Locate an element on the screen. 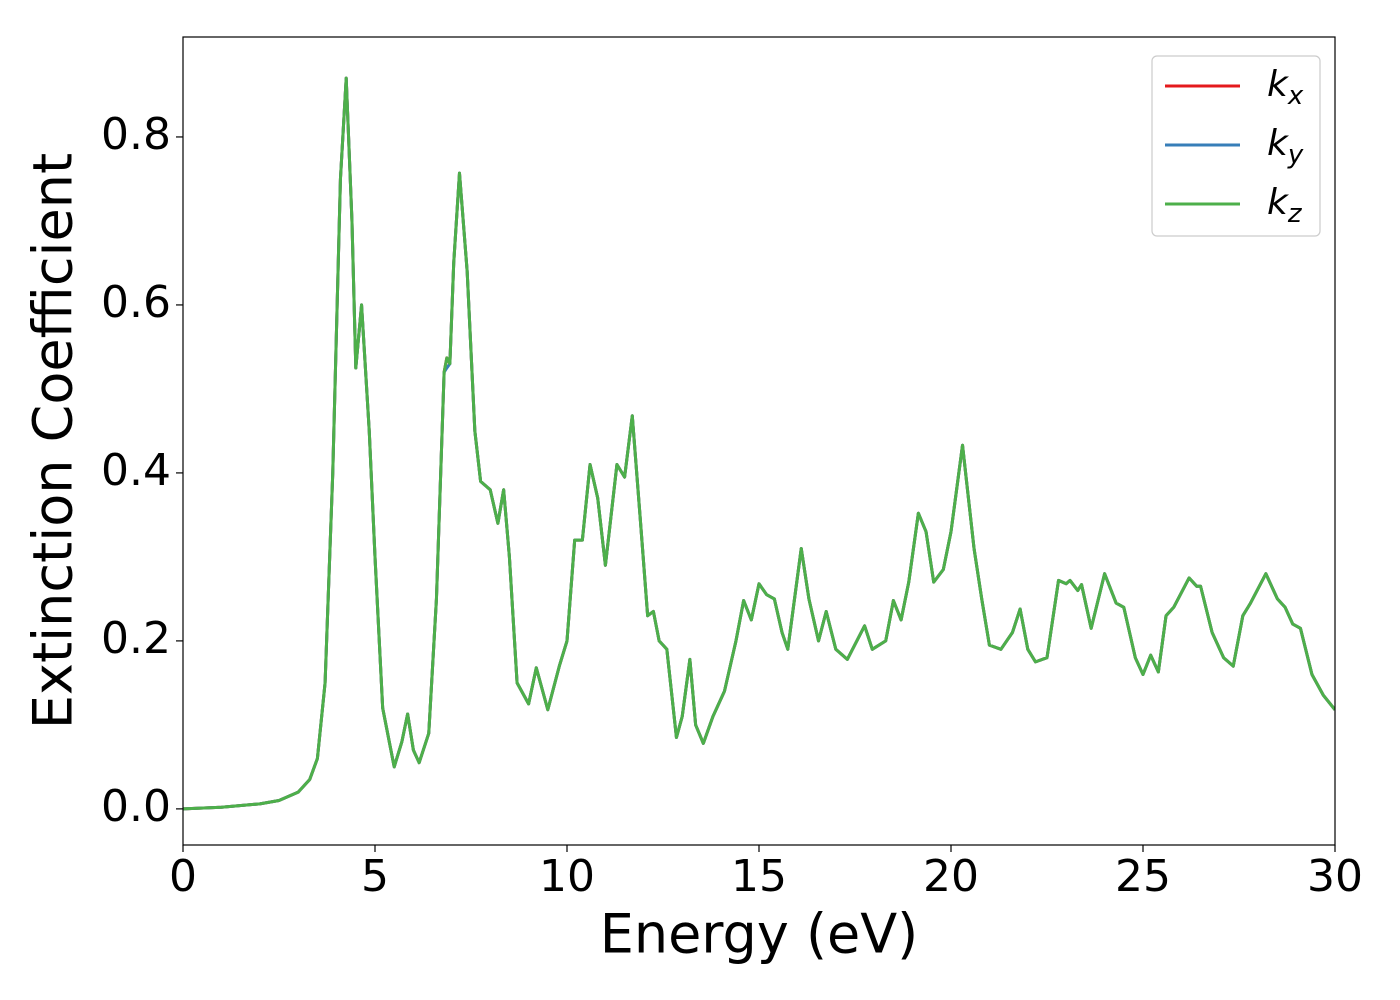 This screenshot has width=1400, height=1000. legend-label: ky is located at coordinates (1285, 146).